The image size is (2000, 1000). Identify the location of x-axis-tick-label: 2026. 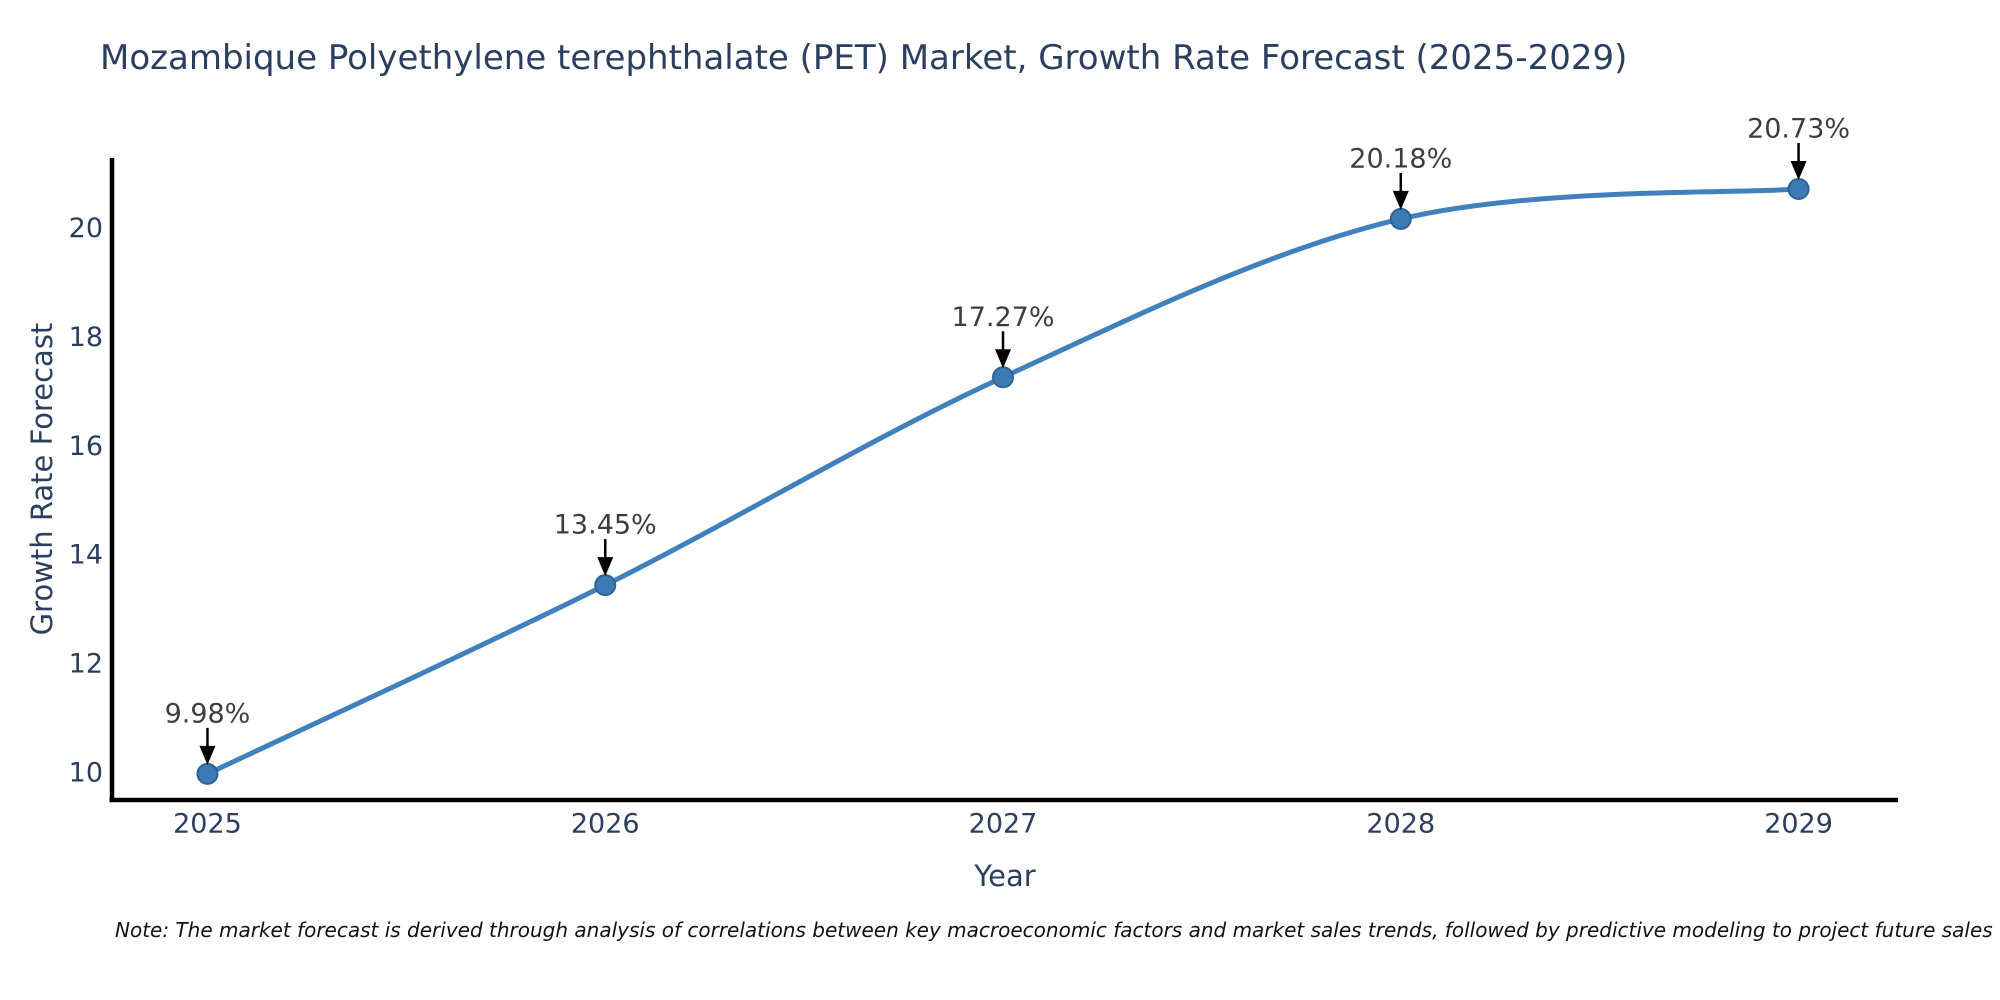
(605, 824).